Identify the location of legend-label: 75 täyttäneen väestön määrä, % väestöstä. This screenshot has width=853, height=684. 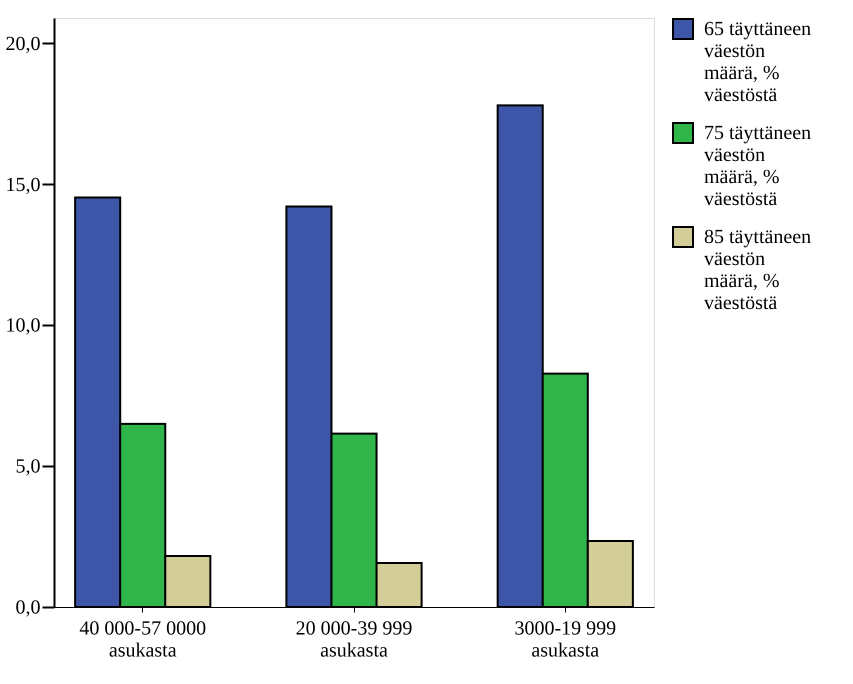
(758, 166).